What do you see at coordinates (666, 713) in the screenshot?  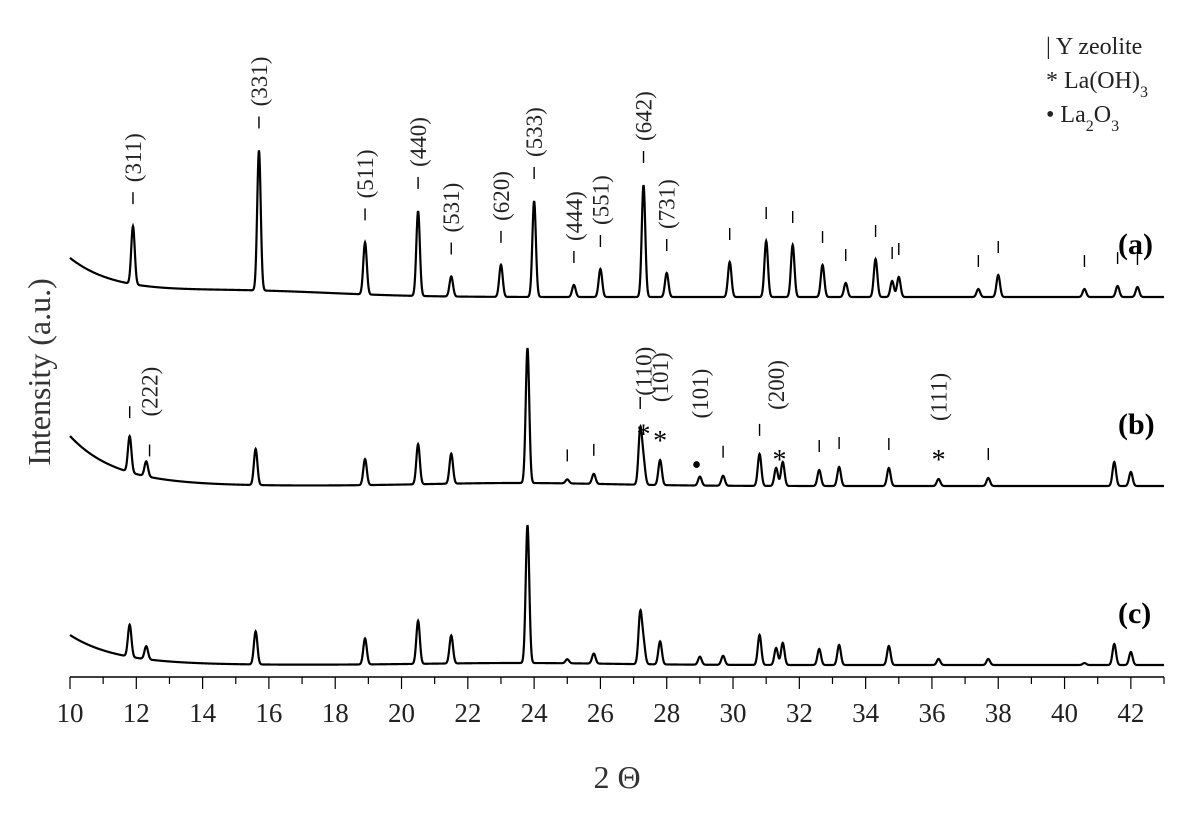 I see `x-tick-label: 28` at bounding box center [666, 713].